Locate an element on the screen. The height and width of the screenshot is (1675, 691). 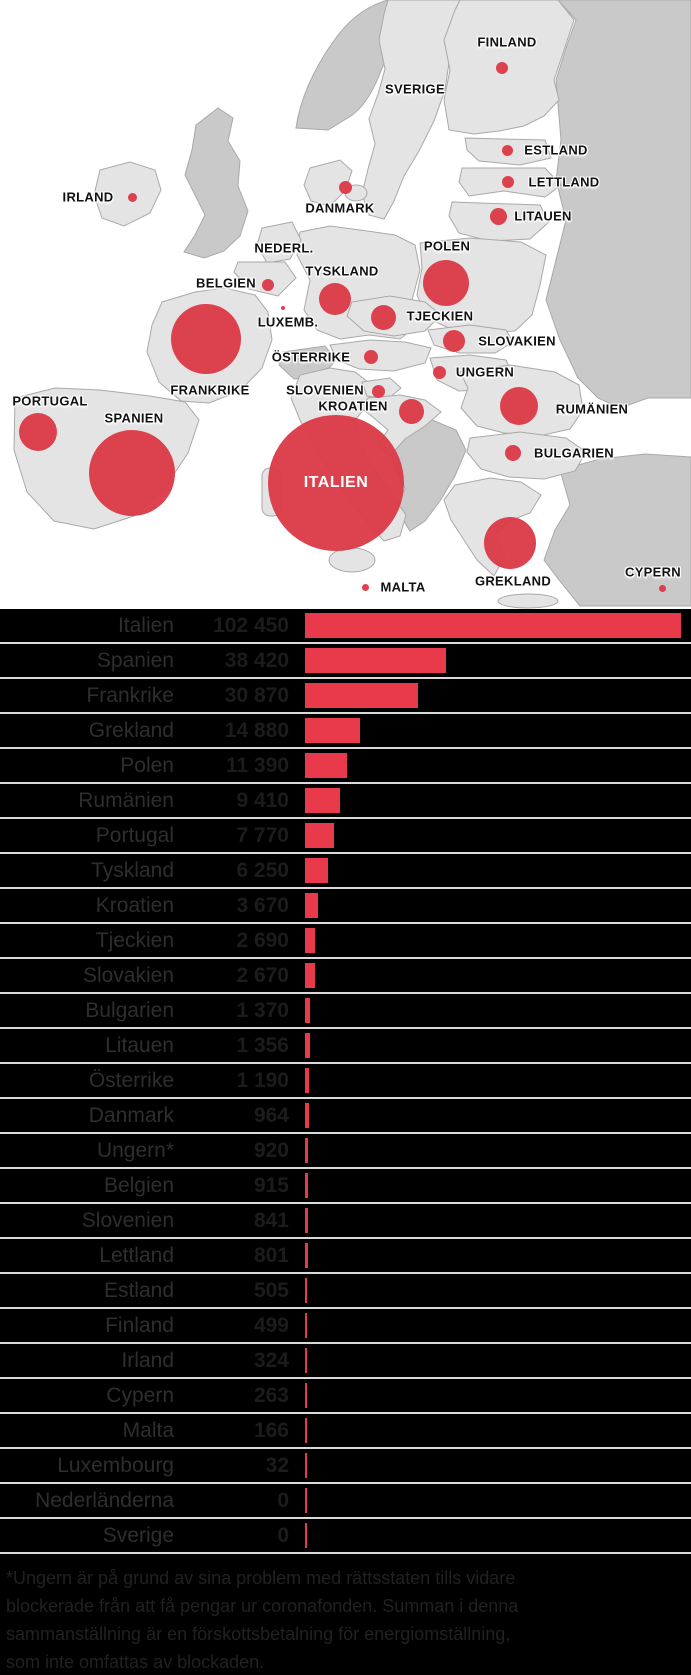
row-value: 32 is located at coordinates (277, 1465).